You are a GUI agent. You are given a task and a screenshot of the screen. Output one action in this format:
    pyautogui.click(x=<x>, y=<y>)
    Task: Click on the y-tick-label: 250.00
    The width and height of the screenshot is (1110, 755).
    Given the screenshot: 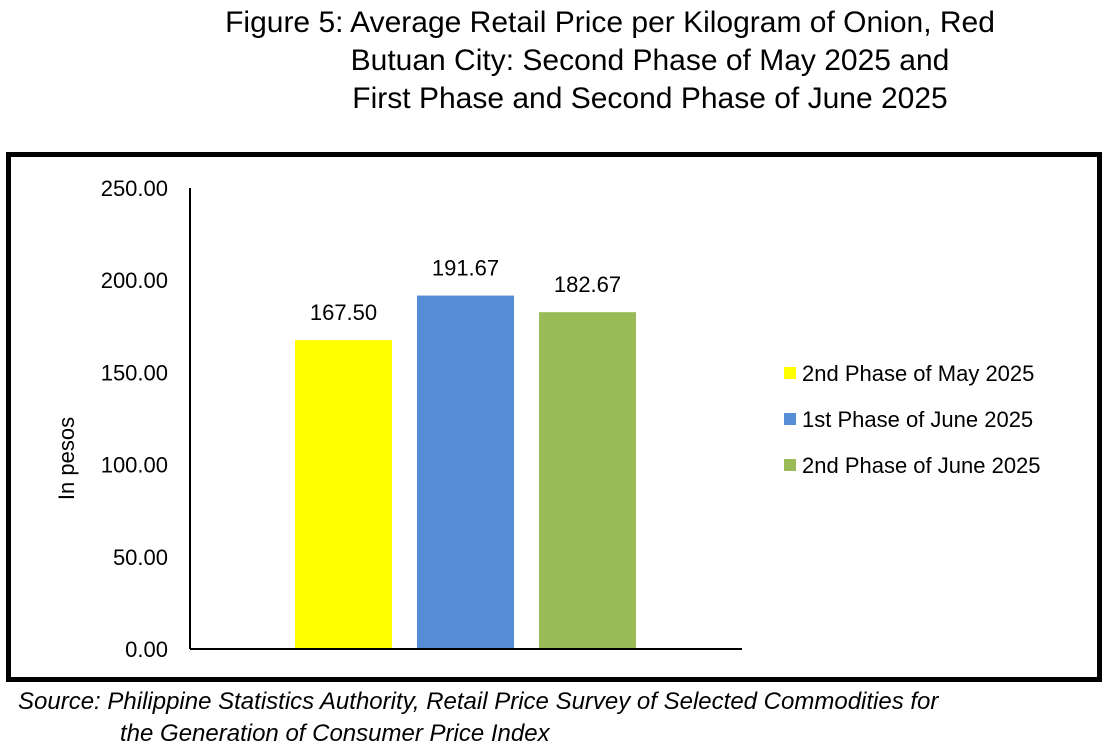 What is the action you would take?
    pyautogui.click(x=134, y=188)
    